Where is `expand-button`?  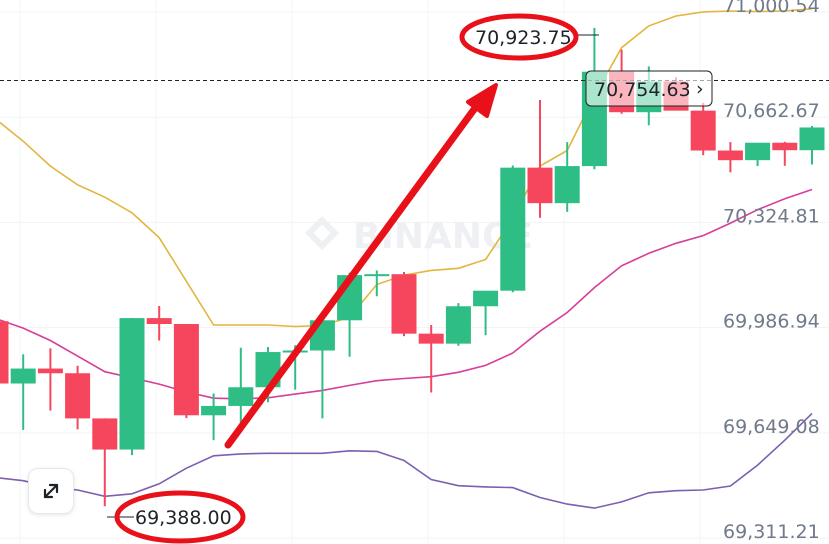 expand-button is located at coordinates (51, 491).